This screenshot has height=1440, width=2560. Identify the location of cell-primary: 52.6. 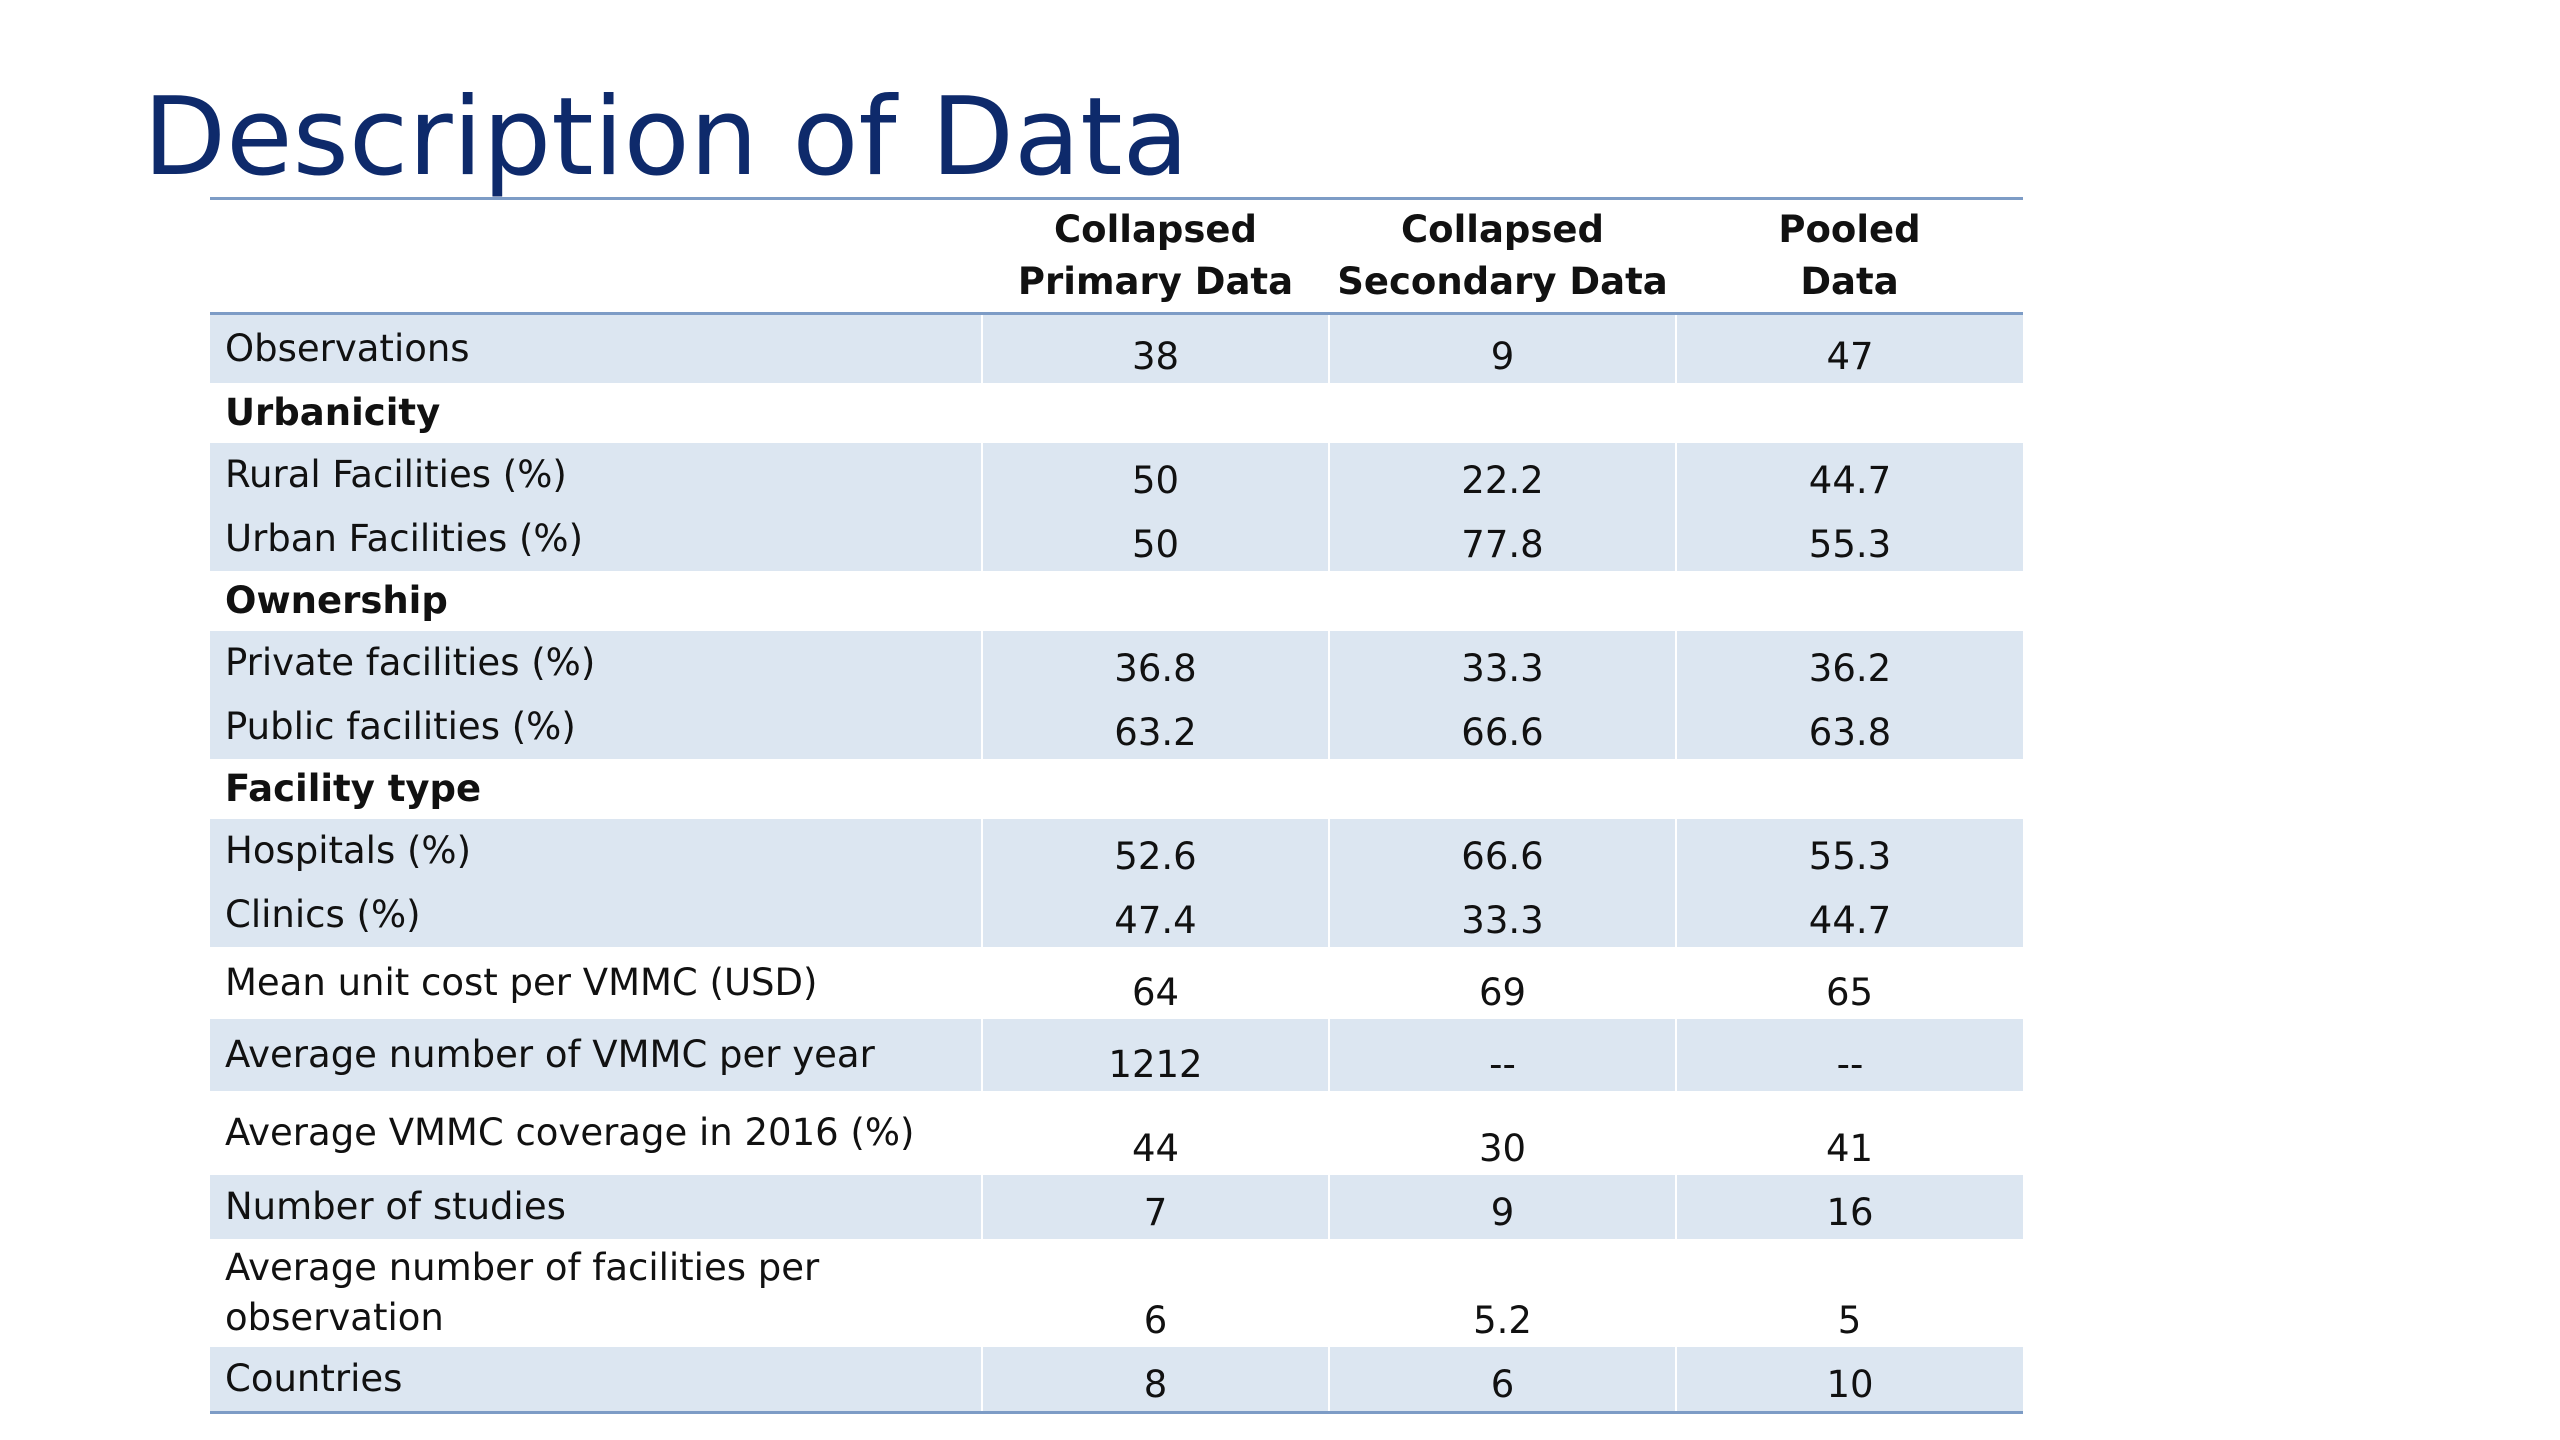
(1155, 851).